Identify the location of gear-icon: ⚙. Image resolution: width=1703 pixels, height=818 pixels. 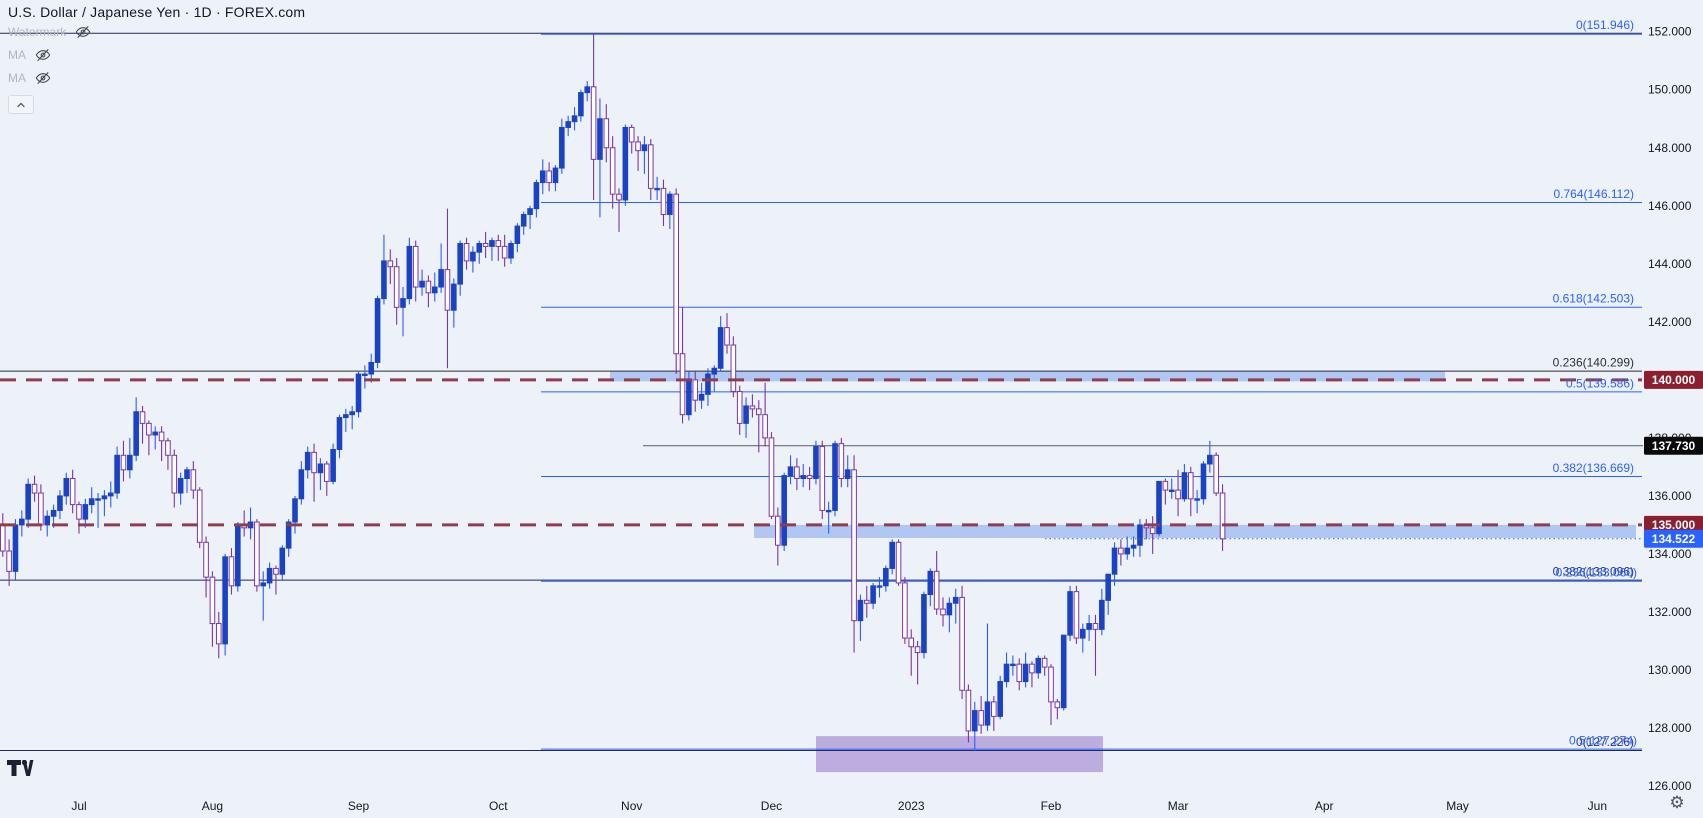
(1677, 803).